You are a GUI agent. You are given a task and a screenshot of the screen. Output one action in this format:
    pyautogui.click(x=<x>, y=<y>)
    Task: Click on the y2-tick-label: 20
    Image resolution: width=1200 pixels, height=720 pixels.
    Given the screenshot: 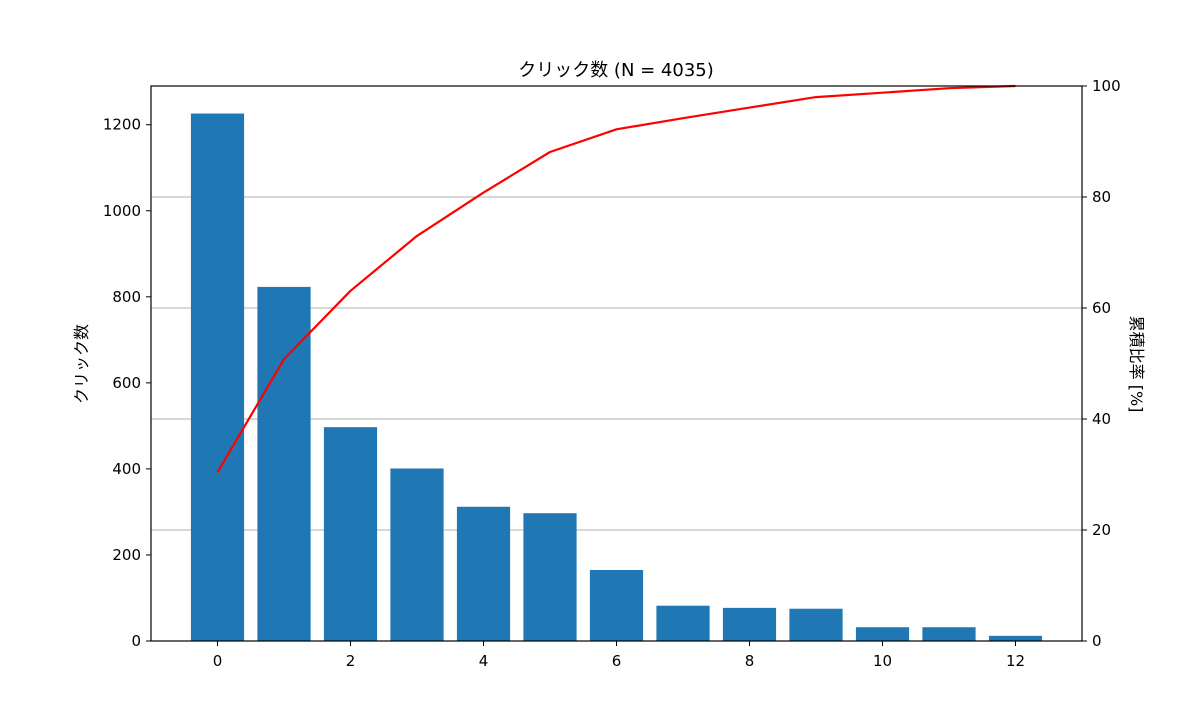 What is the action you would take?
    pyautogui.click(x=1101, y=530)
    